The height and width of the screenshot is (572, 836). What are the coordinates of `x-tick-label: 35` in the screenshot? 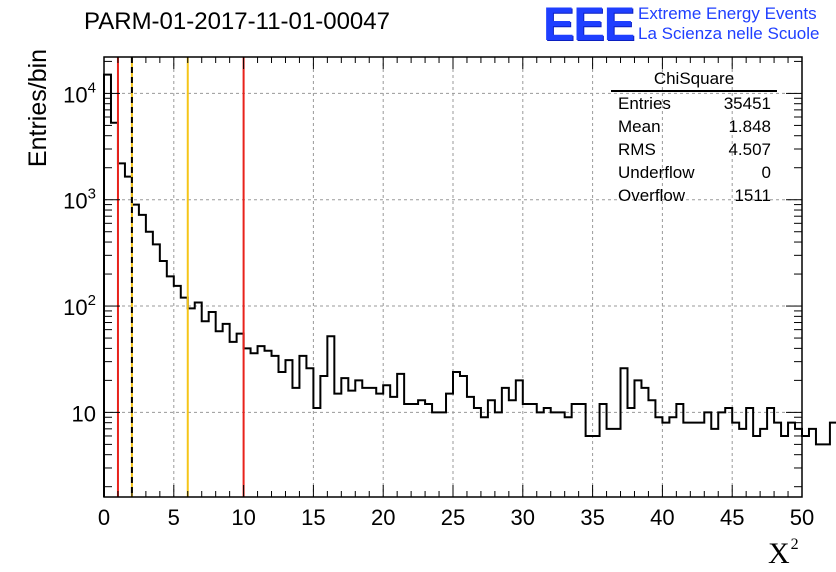 It's located at (592, 517).